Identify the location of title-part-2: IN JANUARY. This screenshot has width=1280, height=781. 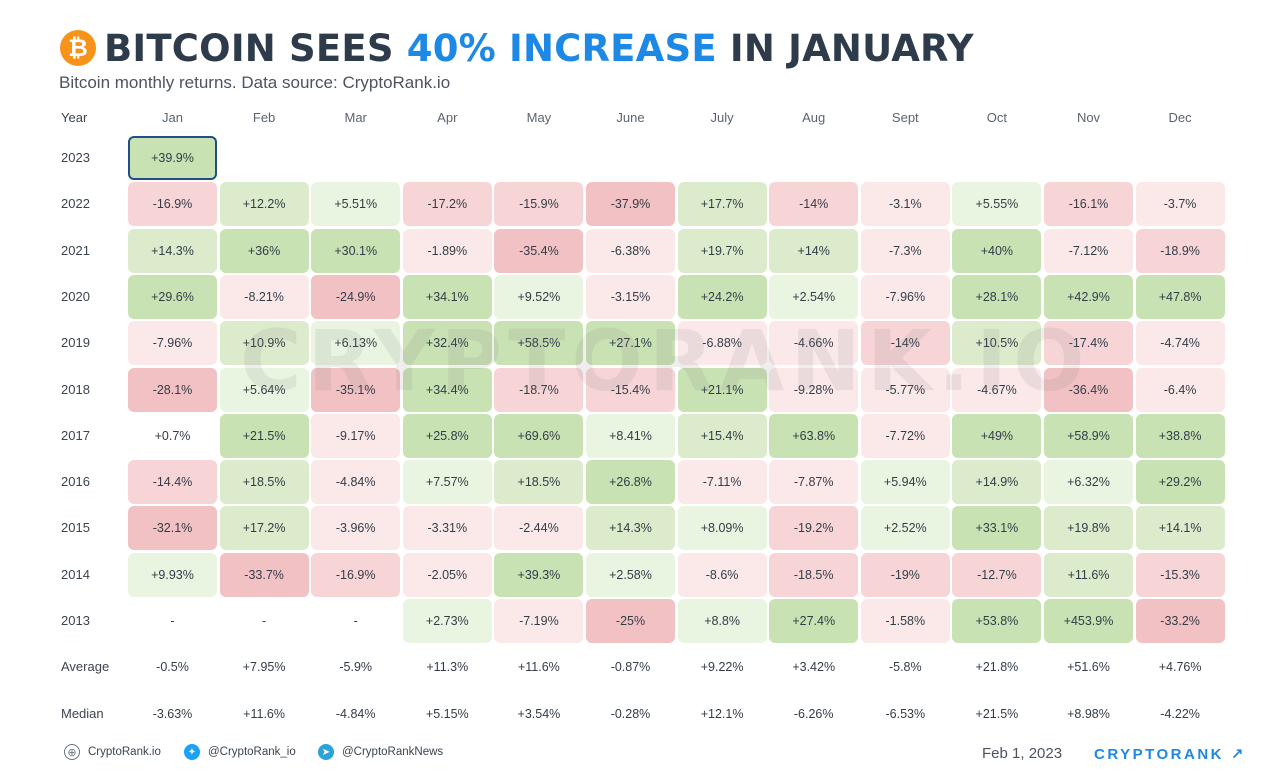
(845, 48).